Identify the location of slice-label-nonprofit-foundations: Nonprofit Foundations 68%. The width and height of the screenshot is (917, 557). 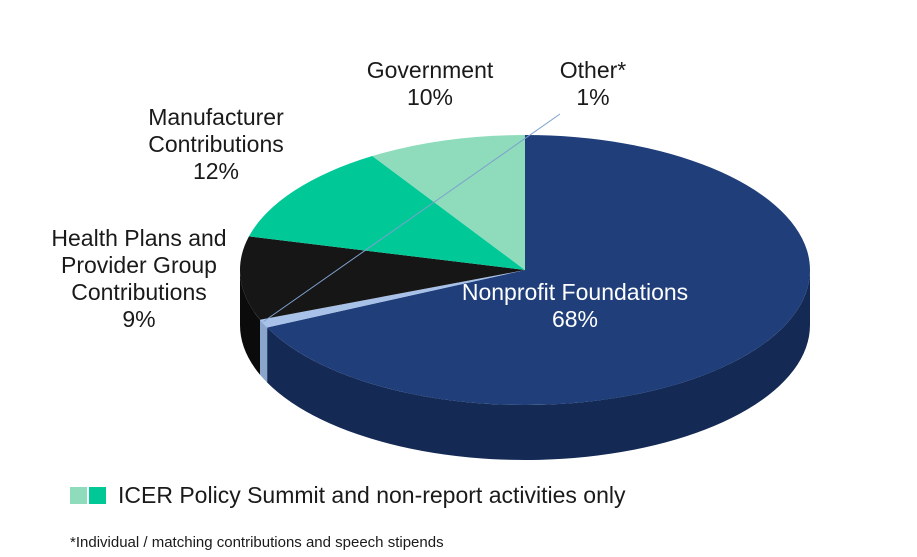
(575, 305).